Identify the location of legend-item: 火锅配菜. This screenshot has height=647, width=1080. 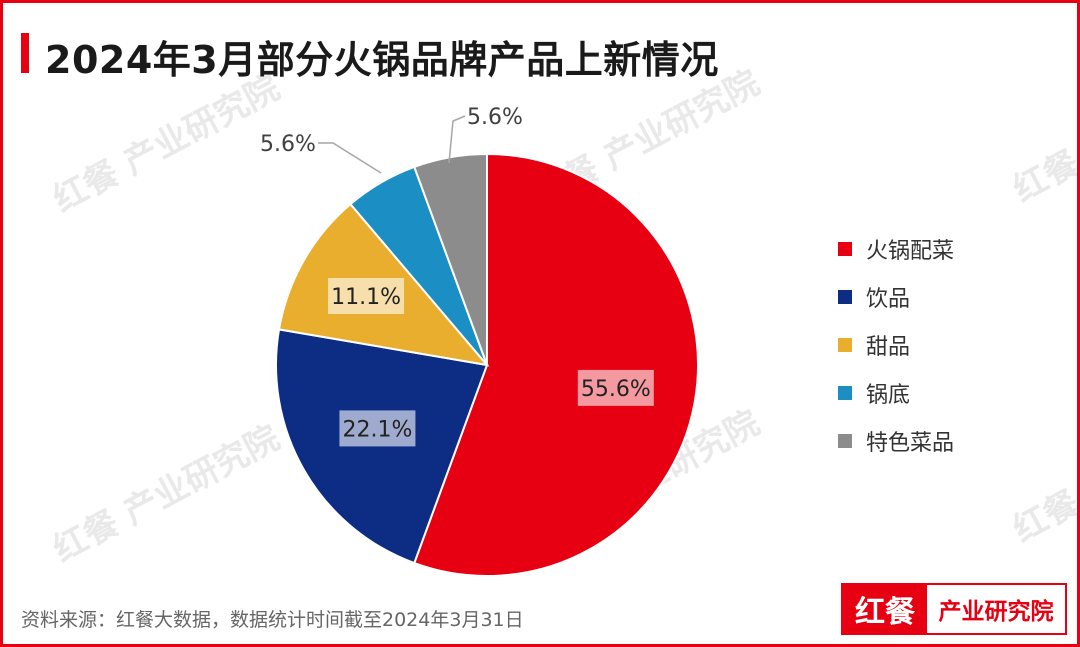
(896, 249).